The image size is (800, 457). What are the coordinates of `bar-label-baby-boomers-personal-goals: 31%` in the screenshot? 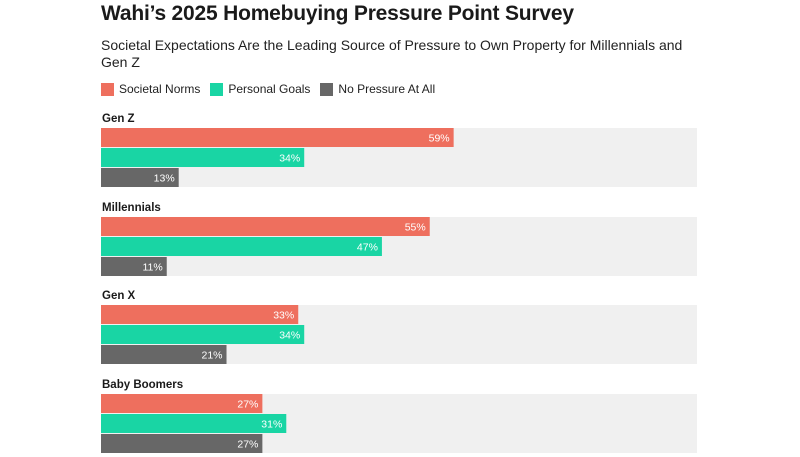 It's located at (271, 425).